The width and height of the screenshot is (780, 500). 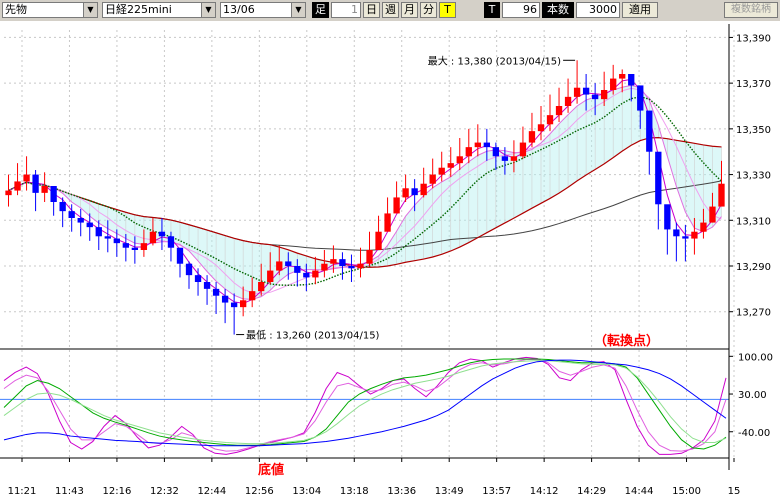 I want to click on osc-y-tick-label: -40.00, so click(x=754, y=433).